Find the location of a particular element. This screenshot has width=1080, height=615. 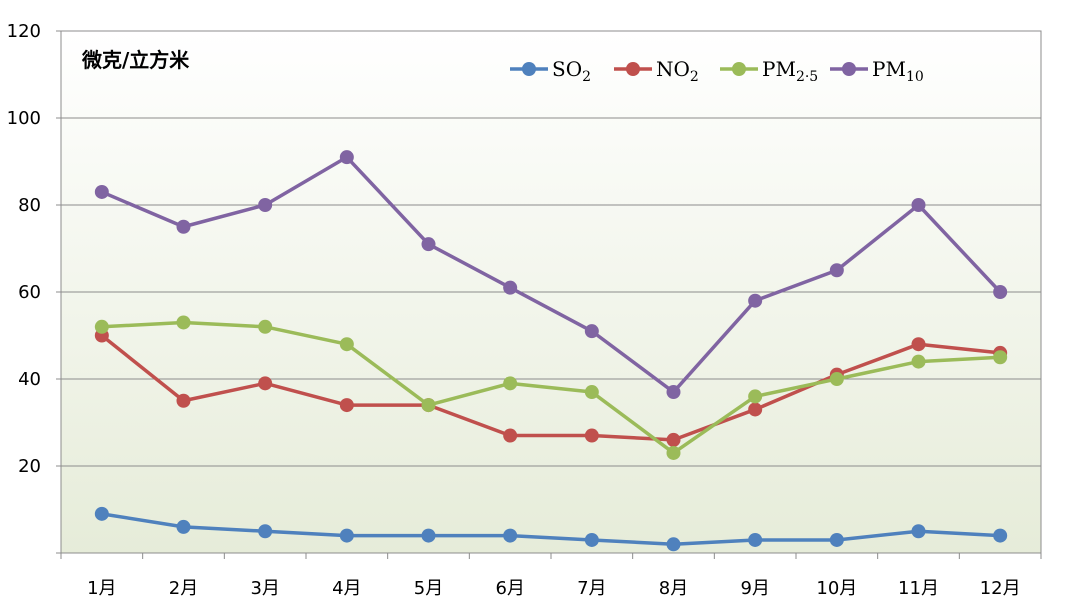

legend-label: PM2·5 is located at coordinates (790, 71).